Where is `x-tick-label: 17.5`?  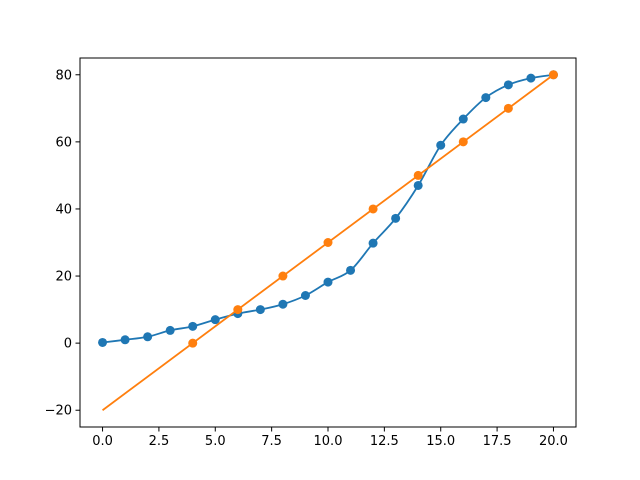 x-tick-label: 17.5 is located at coordinates (497, 441).